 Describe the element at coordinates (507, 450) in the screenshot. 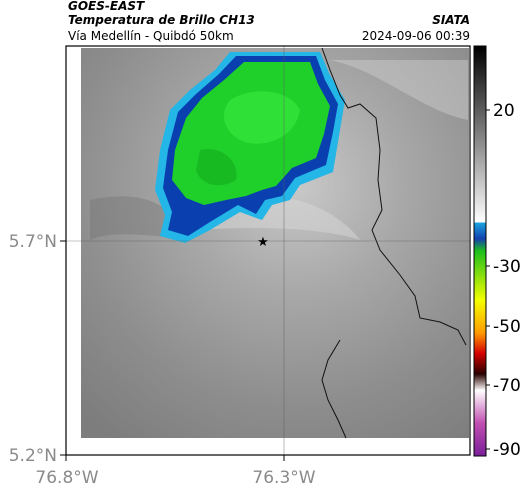

I see `colorbar-tick-label: -90` at that location.